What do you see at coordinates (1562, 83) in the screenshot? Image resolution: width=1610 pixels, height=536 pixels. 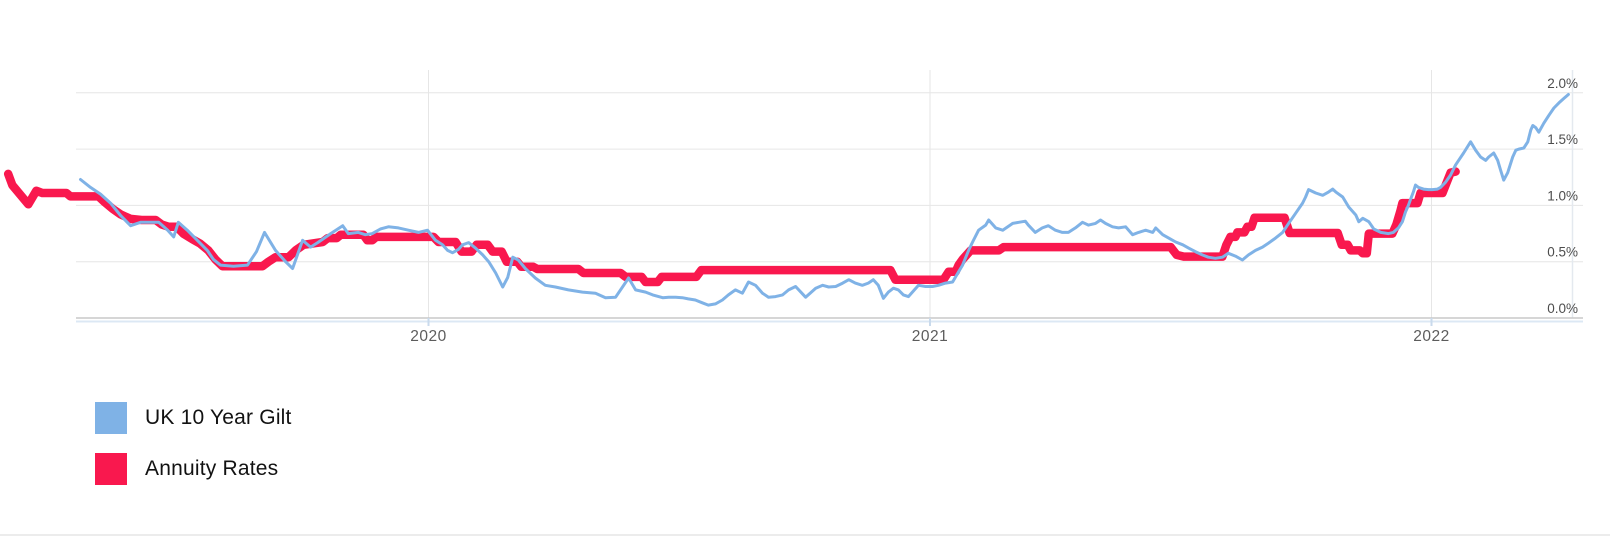 I see `y-axis-label: 2.0%` at bounding box center [1562, 83].